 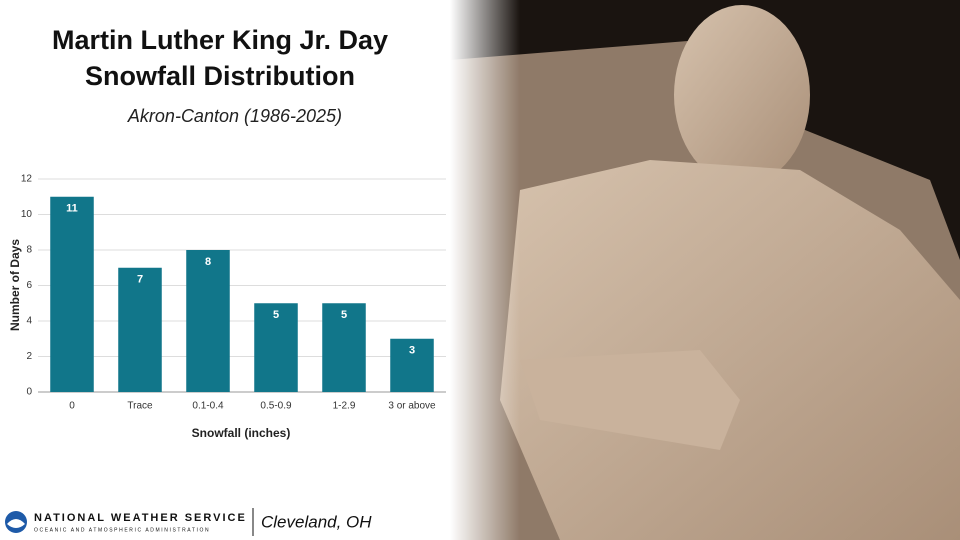 What do you see at coordinates (29, 285) in the screenshot?
I see `y-tick-label: 6` at bounding box center [29, 285].